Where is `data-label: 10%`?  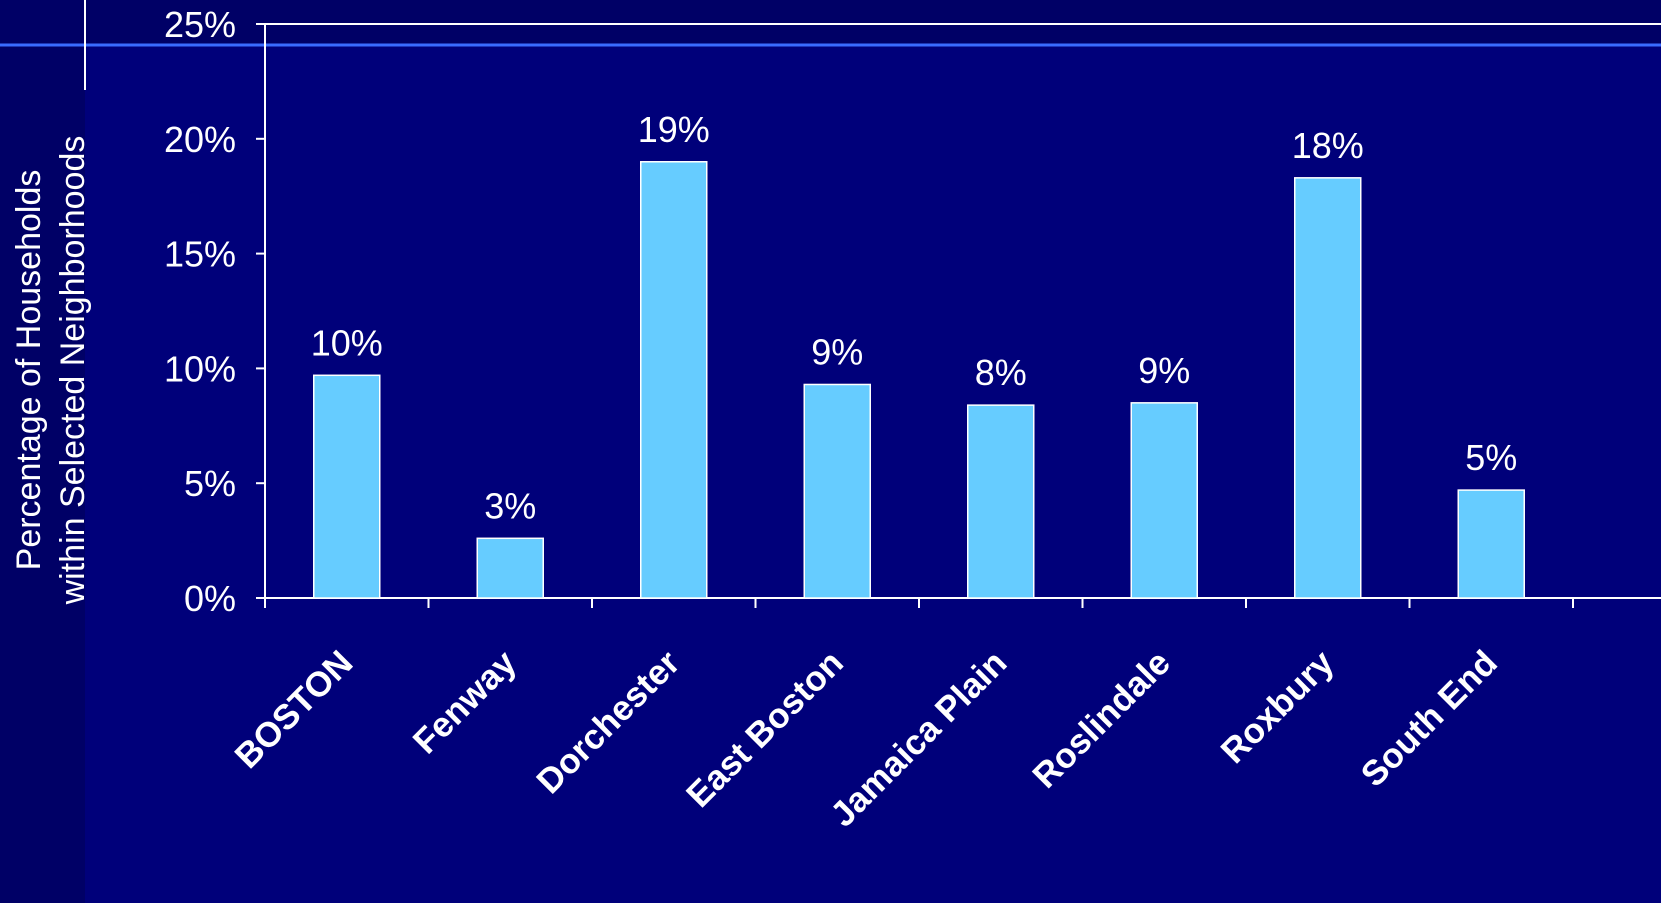
data-label: 10% is located at coordinates (347, 342).